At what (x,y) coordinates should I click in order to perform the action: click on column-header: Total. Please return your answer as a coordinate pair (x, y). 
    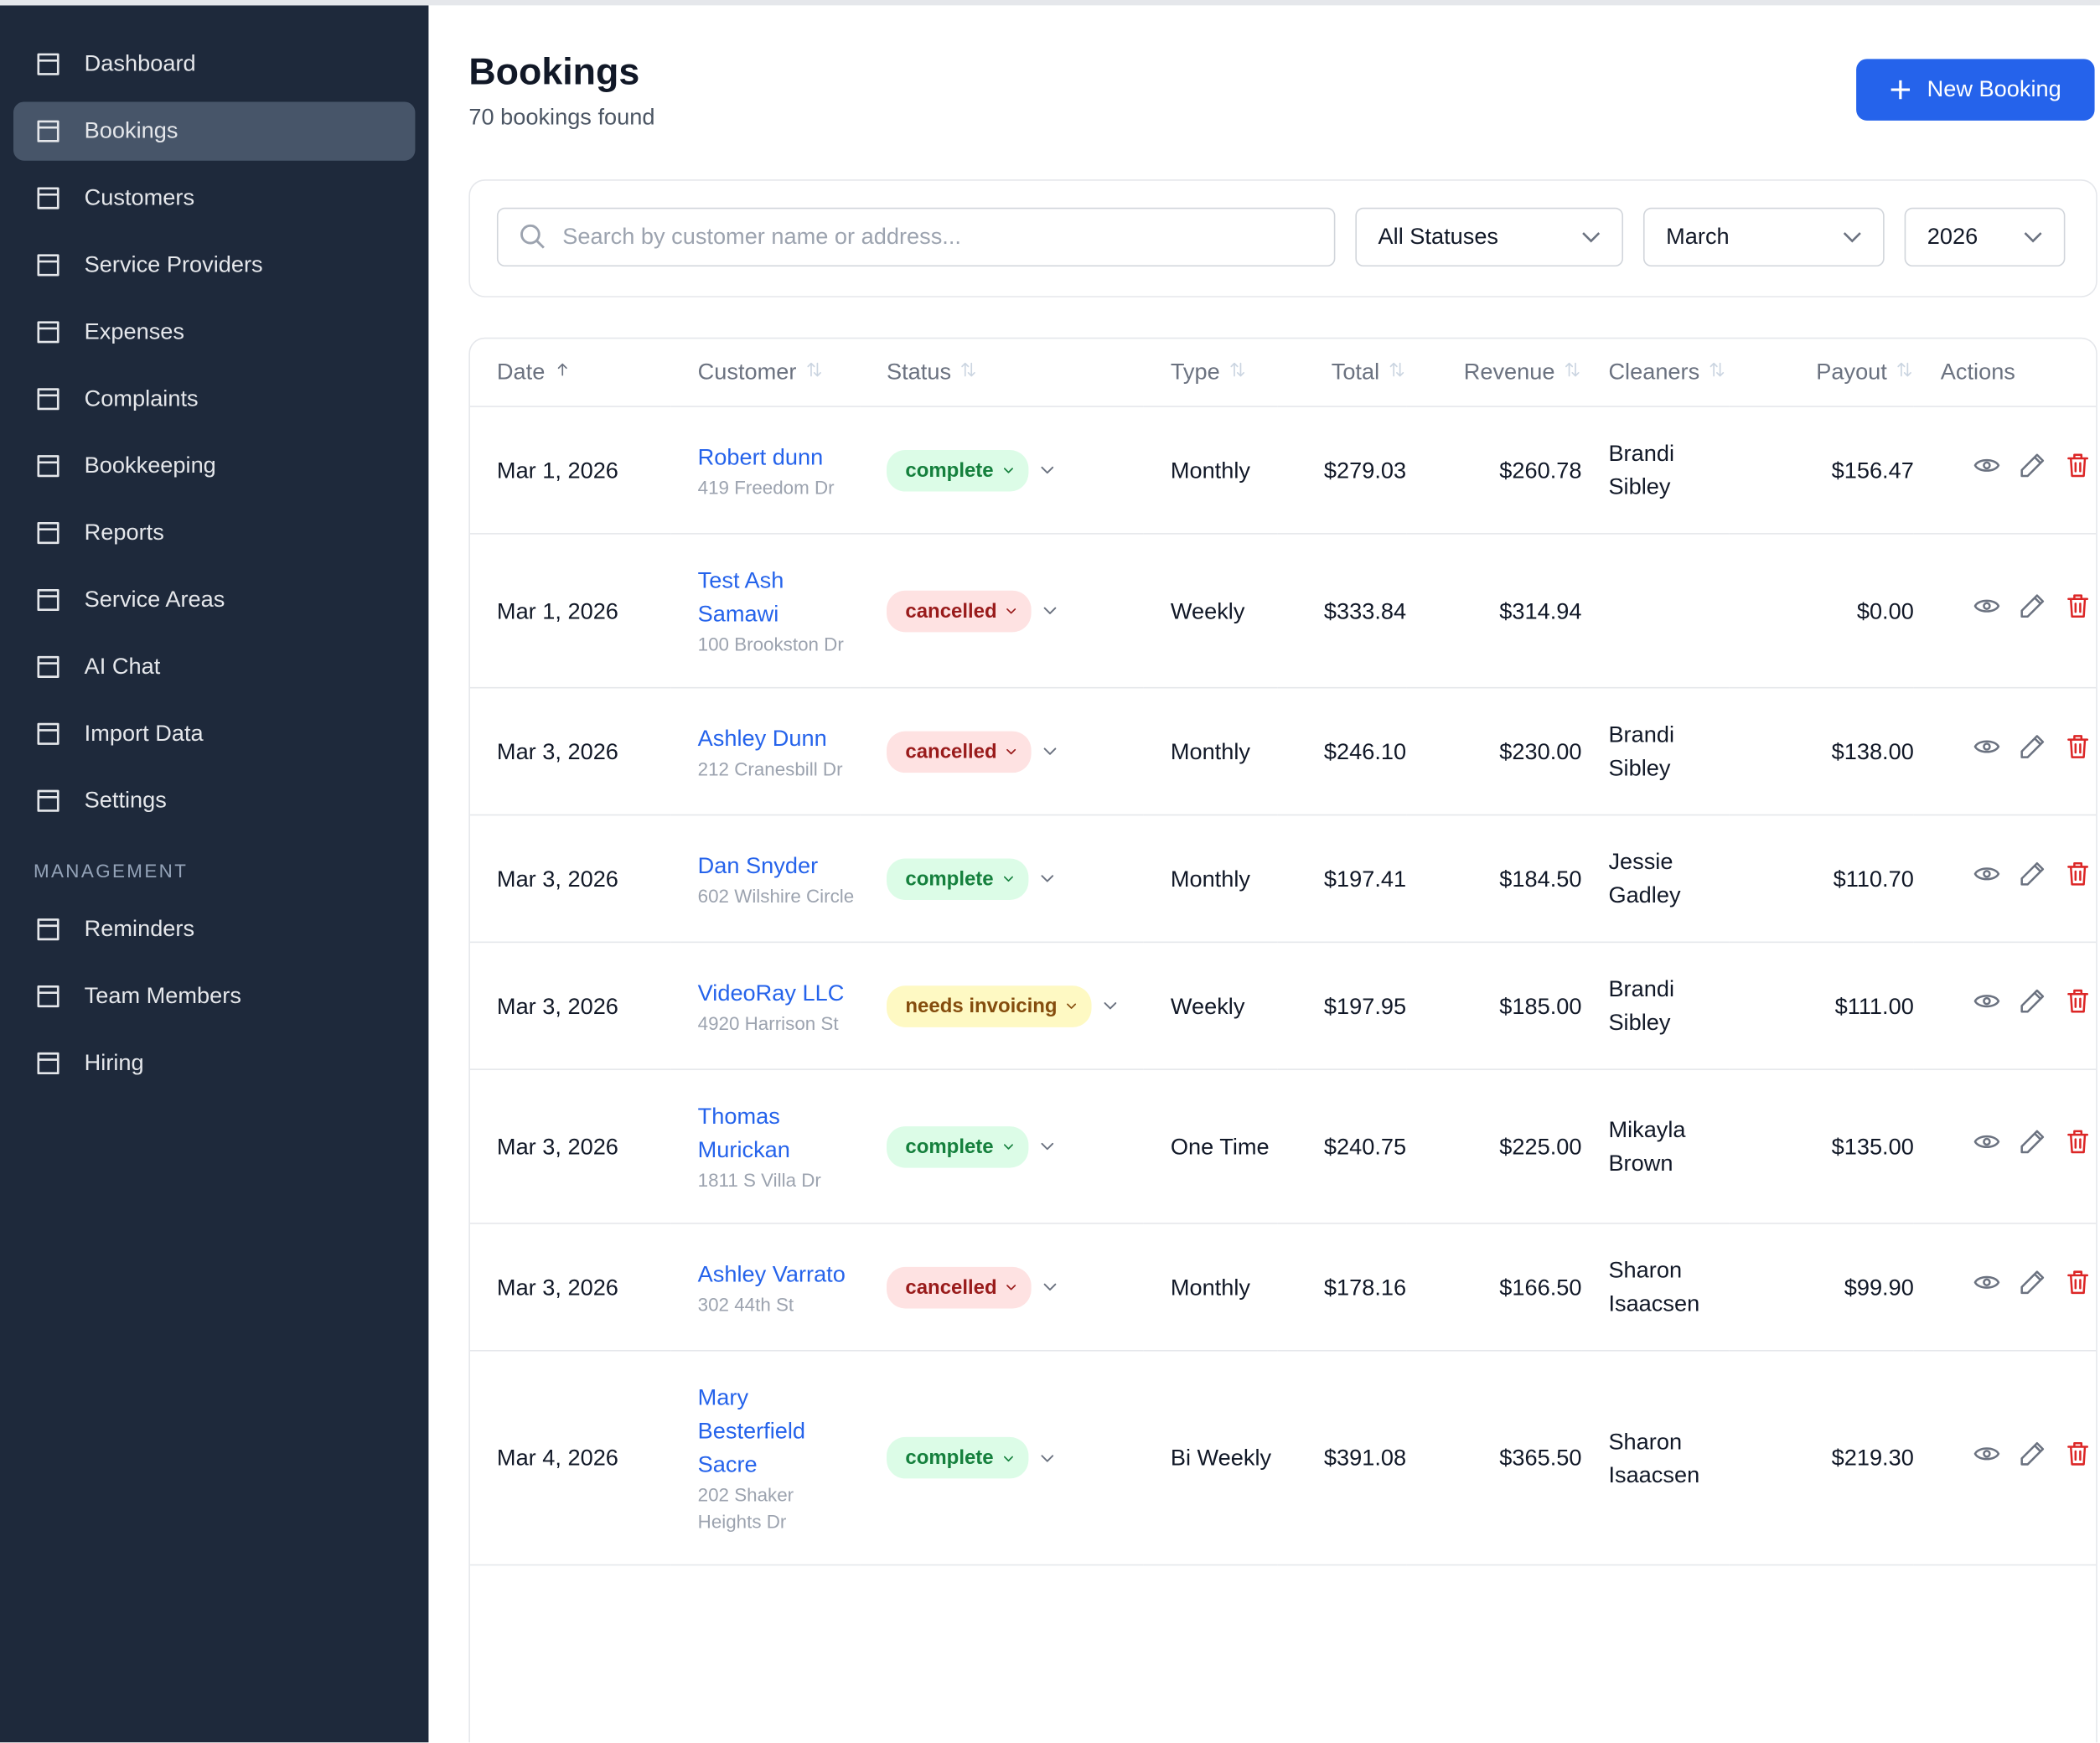
    Looking at the image, I should click on (1342, 373).